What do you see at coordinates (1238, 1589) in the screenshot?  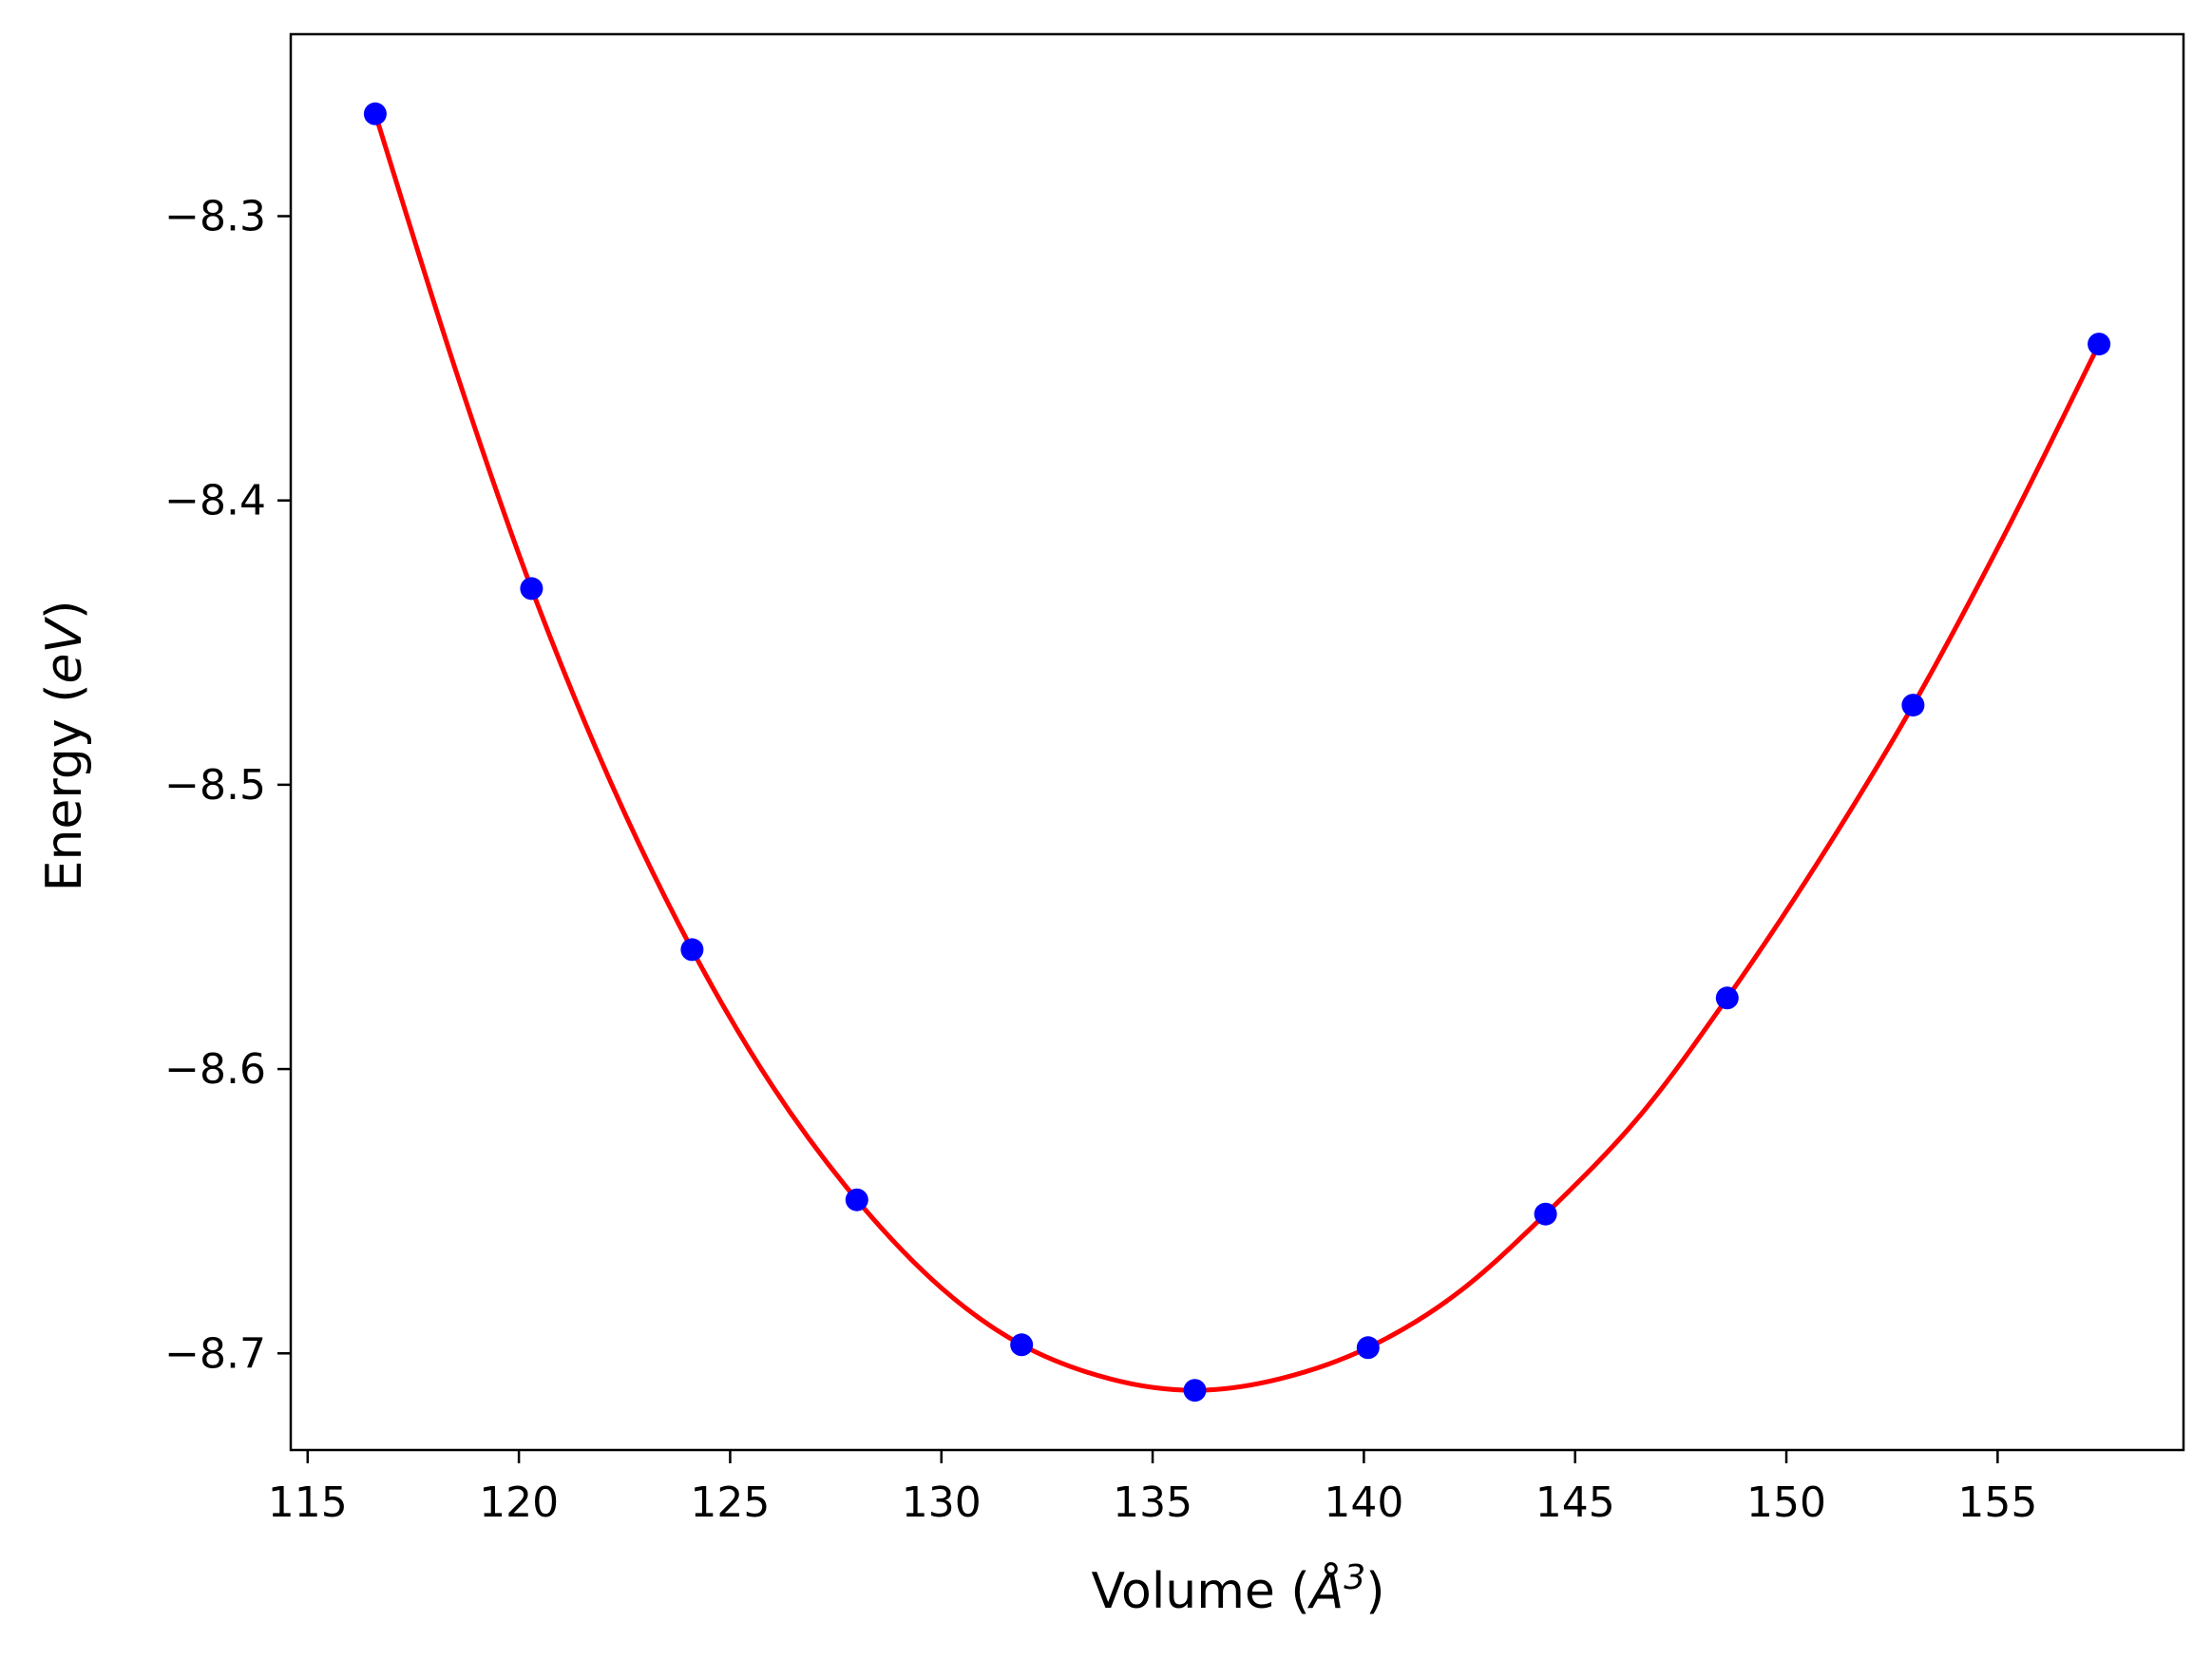 I see `x-axis-label: Volume (Å3)` at bounding box center [1238, 1589].